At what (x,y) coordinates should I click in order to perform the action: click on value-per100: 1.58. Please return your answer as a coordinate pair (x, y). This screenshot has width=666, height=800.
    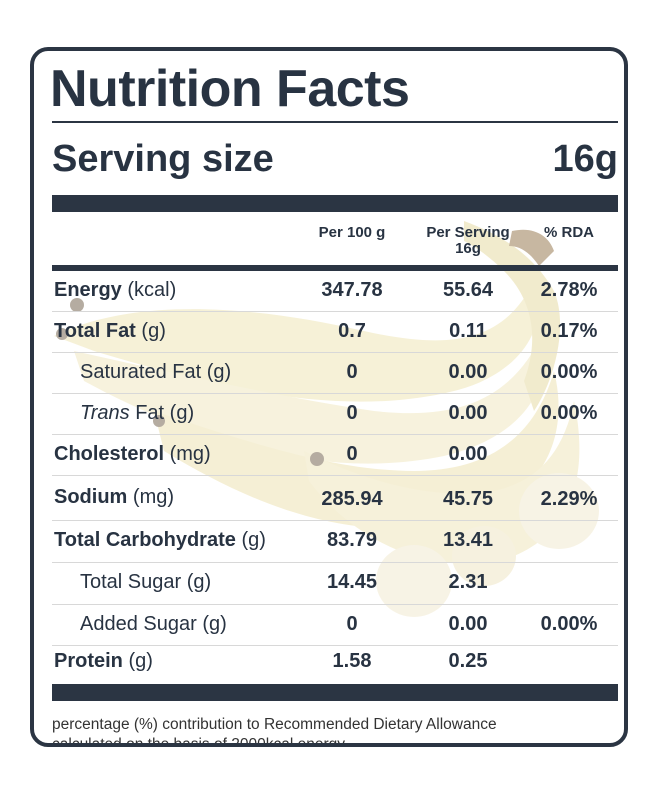
    Looking at the image, I should click on (352, 661).